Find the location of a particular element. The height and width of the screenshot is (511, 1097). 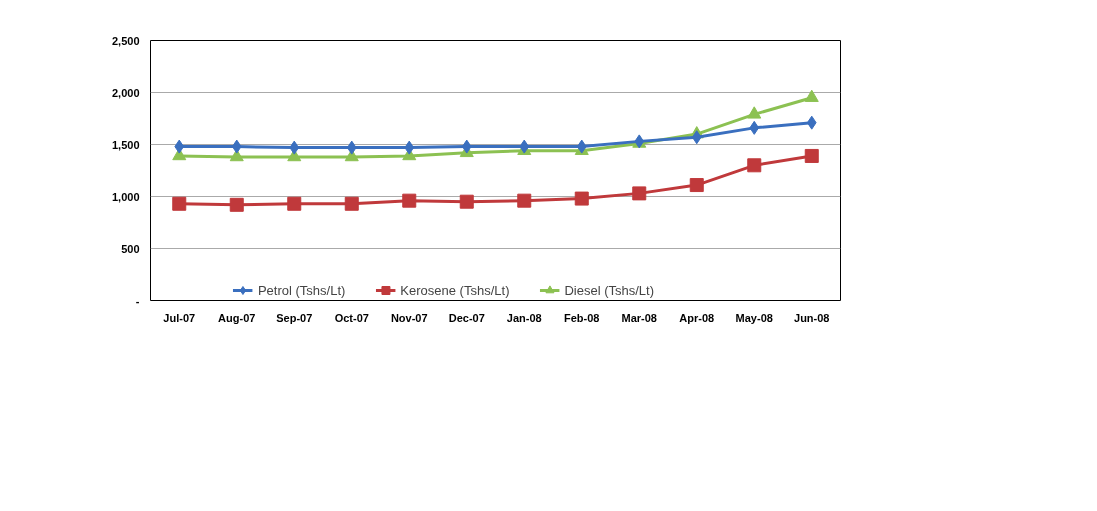

legend-label: Diesel (Tshs/Lt) is located at coordinates (609, 290).